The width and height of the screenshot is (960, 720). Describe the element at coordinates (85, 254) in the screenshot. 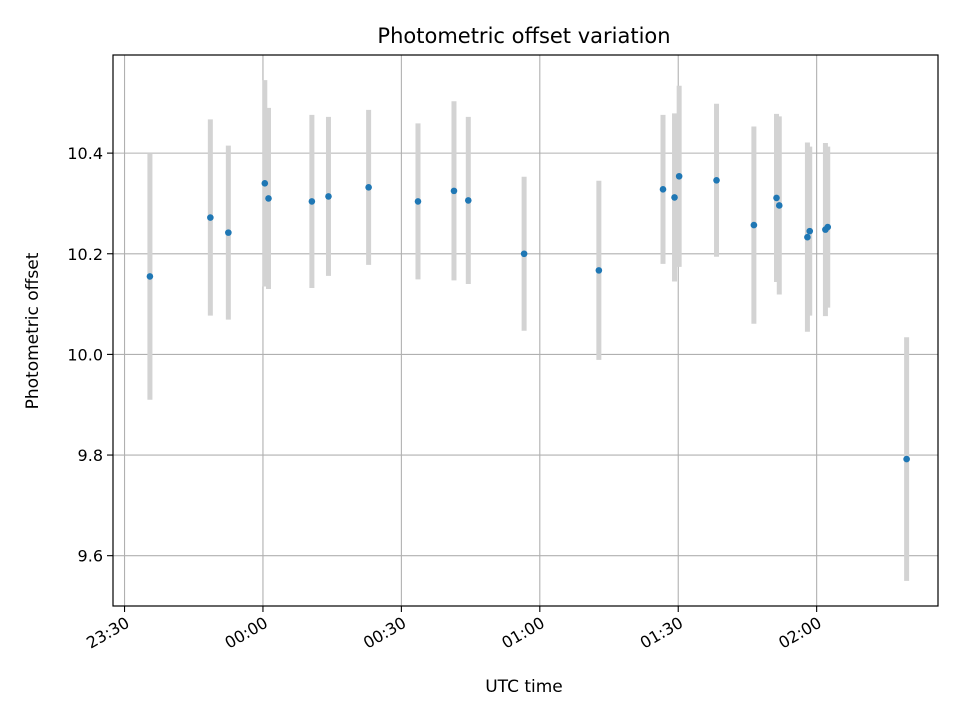

I see `y-tick-label: 10.2` at that location.